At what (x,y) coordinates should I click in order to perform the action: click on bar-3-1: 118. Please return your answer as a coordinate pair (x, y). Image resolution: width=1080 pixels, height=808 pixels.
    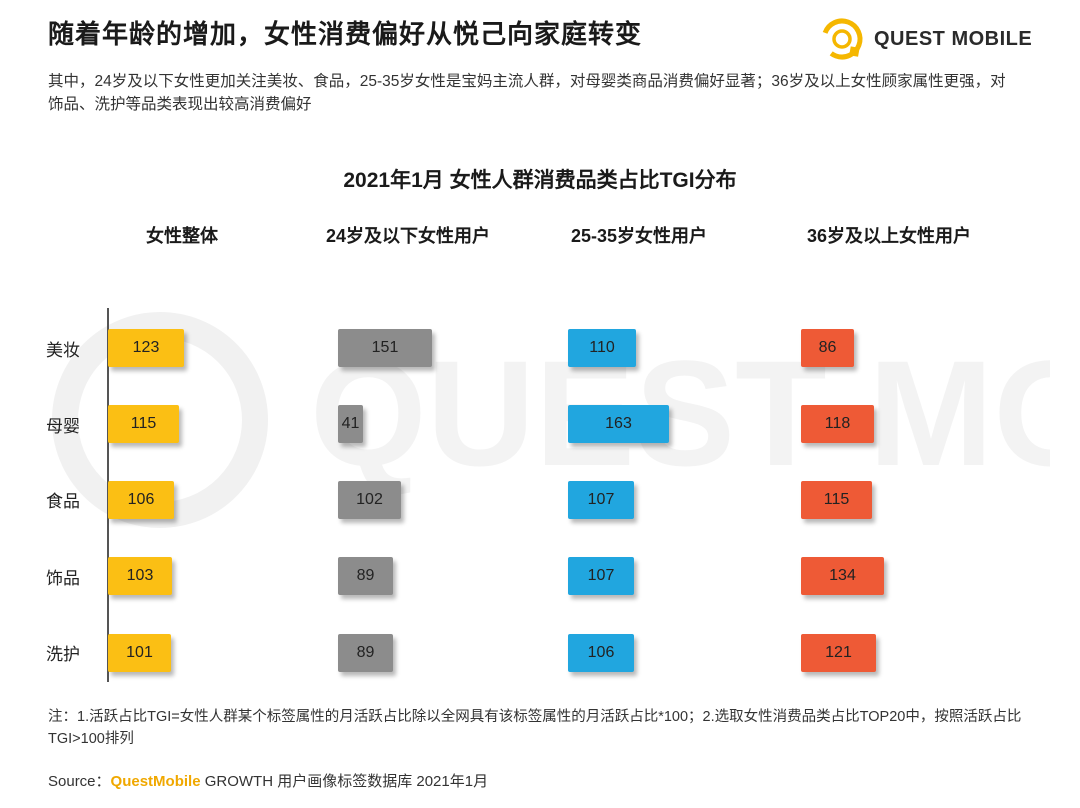
    Looking at the image, I should click on (837, 424).